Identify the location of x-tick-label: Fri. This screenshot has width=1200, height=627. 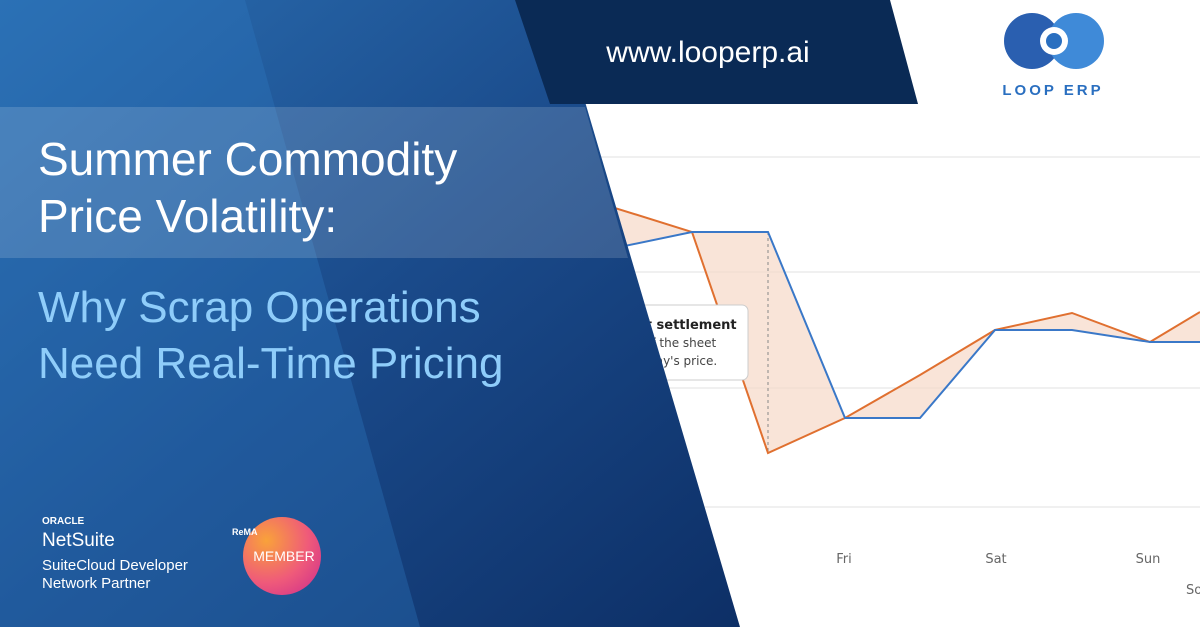
(844, 559).